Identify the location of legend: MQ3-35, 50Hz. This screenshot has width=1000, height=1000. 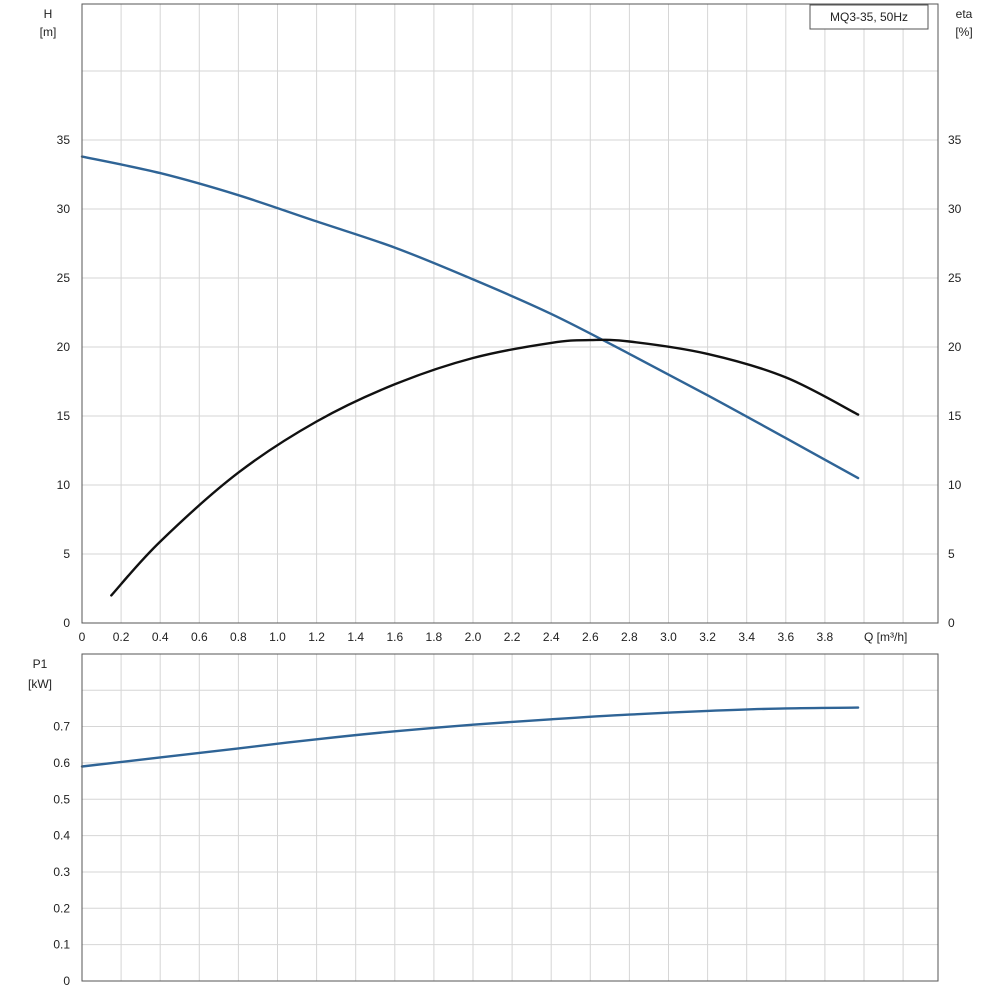
(869, 17).